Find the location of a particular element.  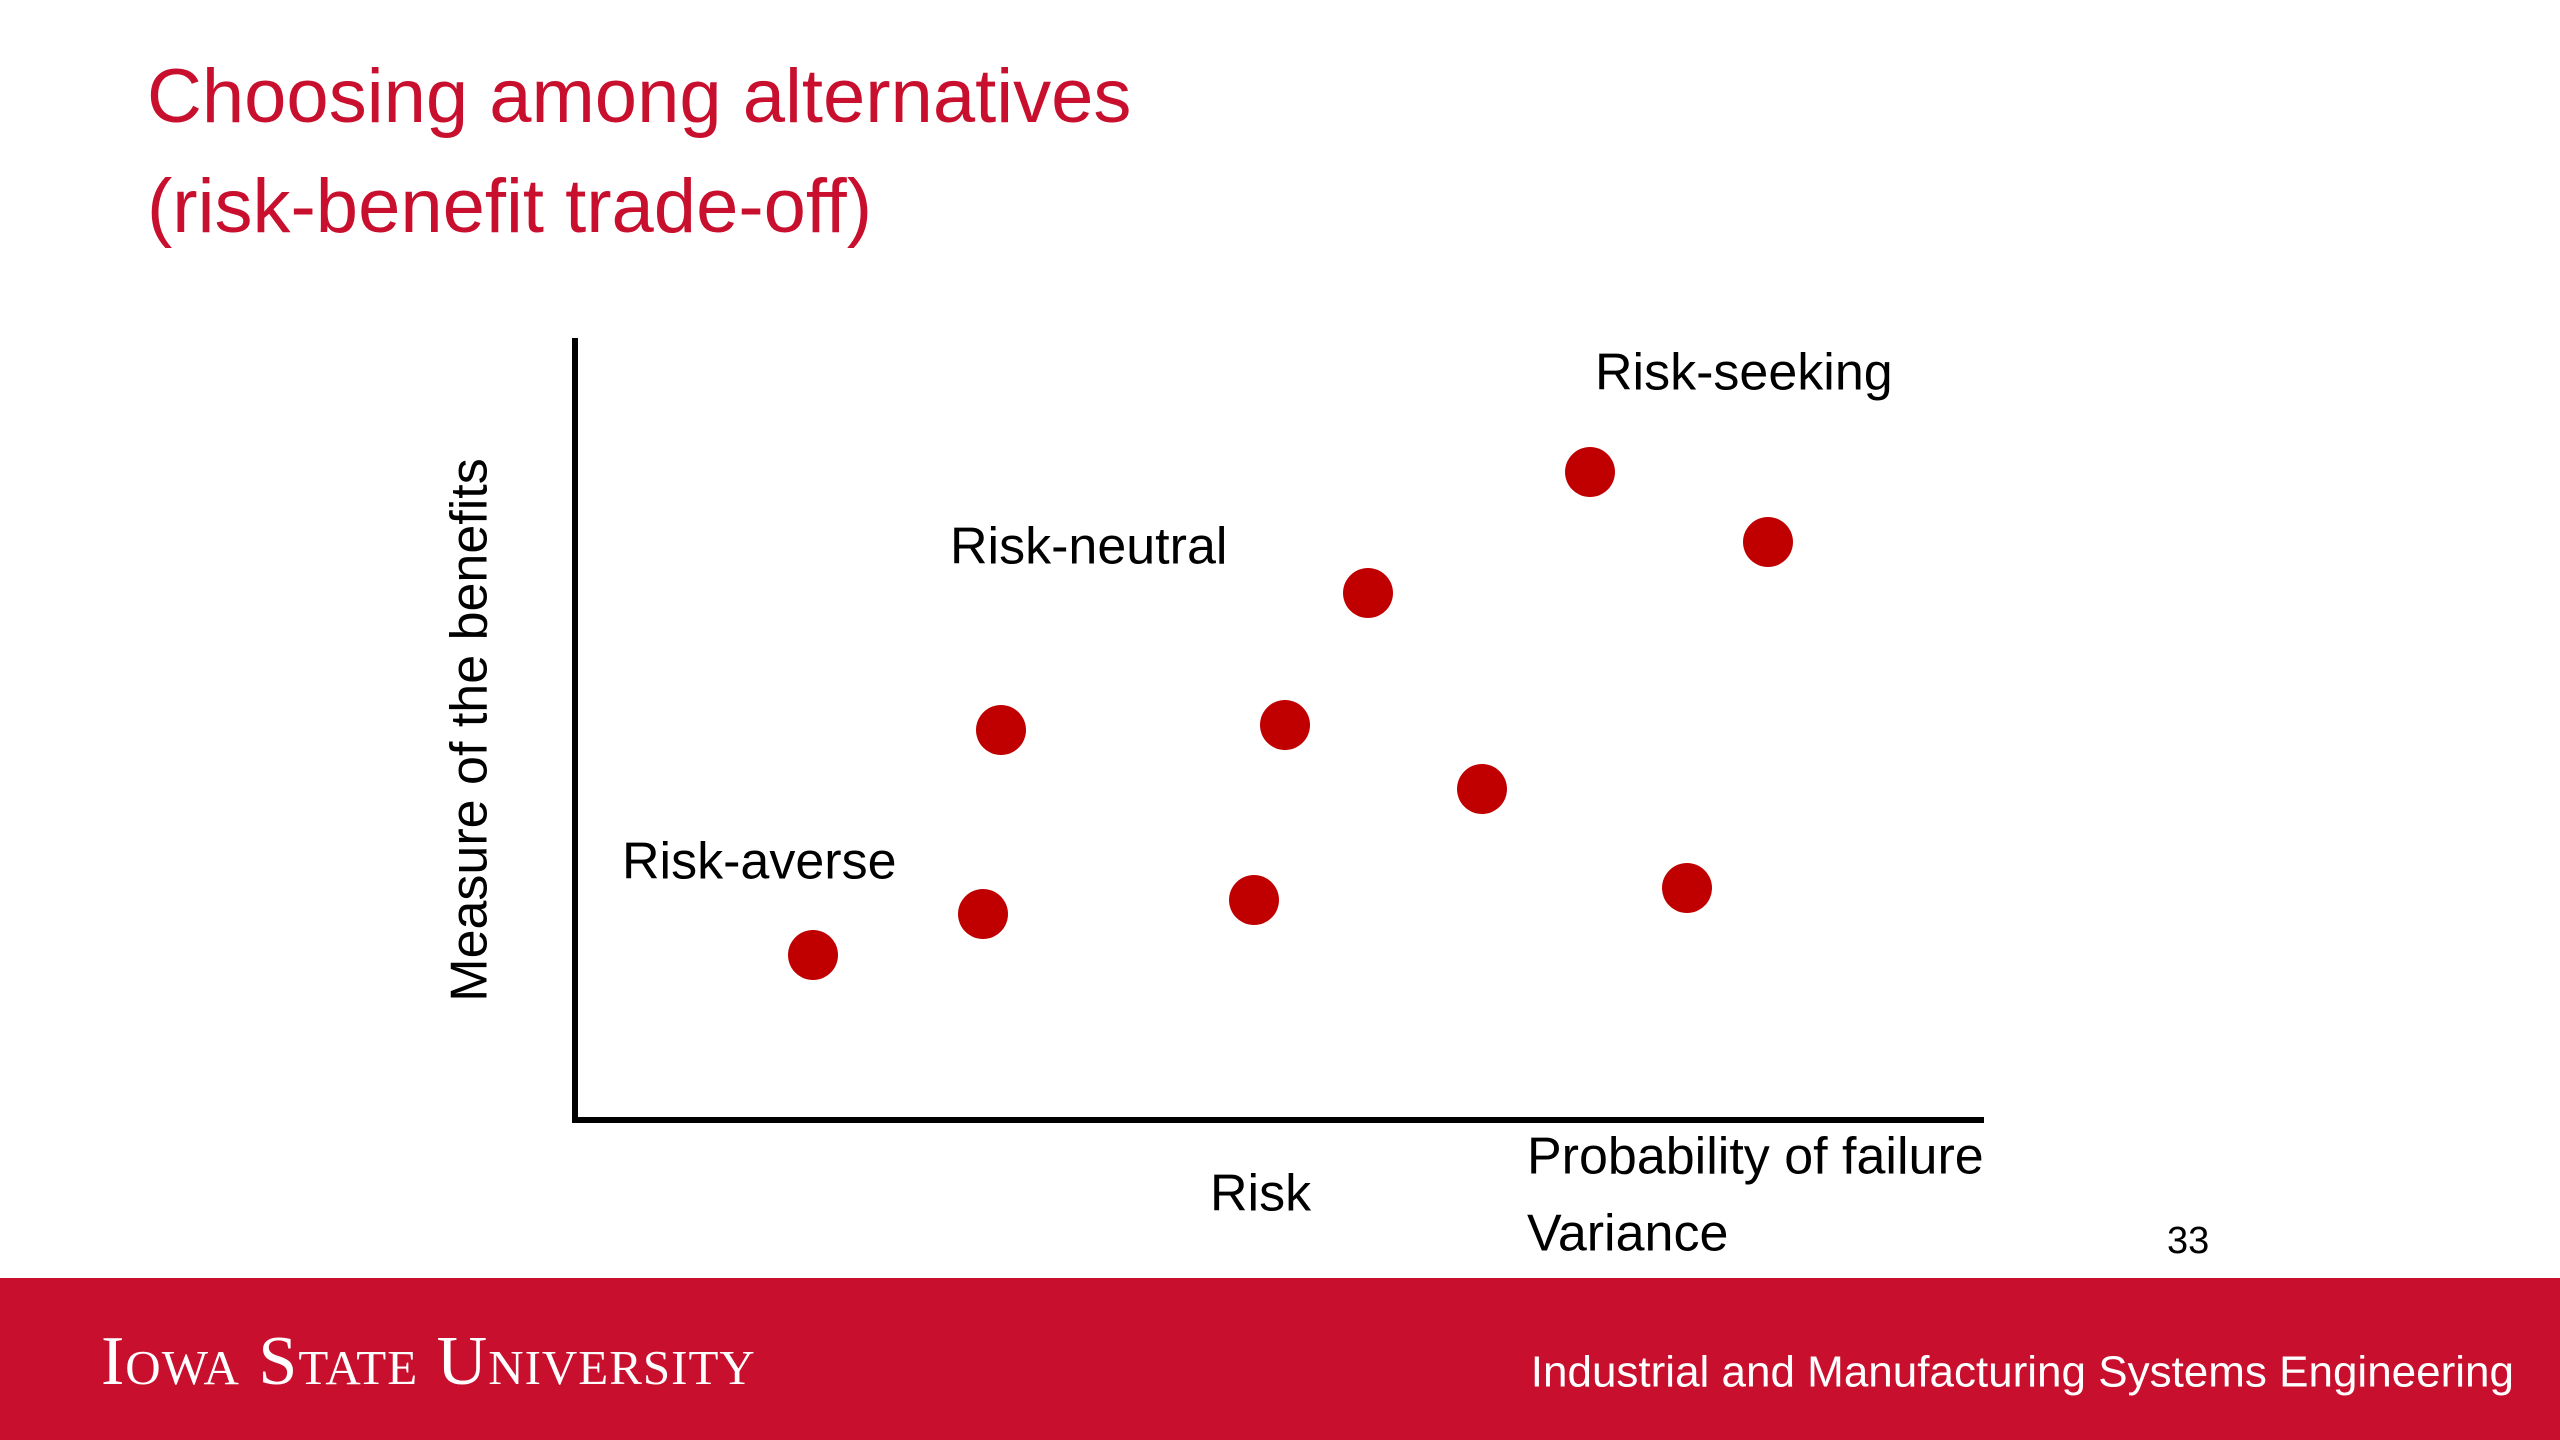

region-label: Risk-seeking is located at coordinates (1744, 373).